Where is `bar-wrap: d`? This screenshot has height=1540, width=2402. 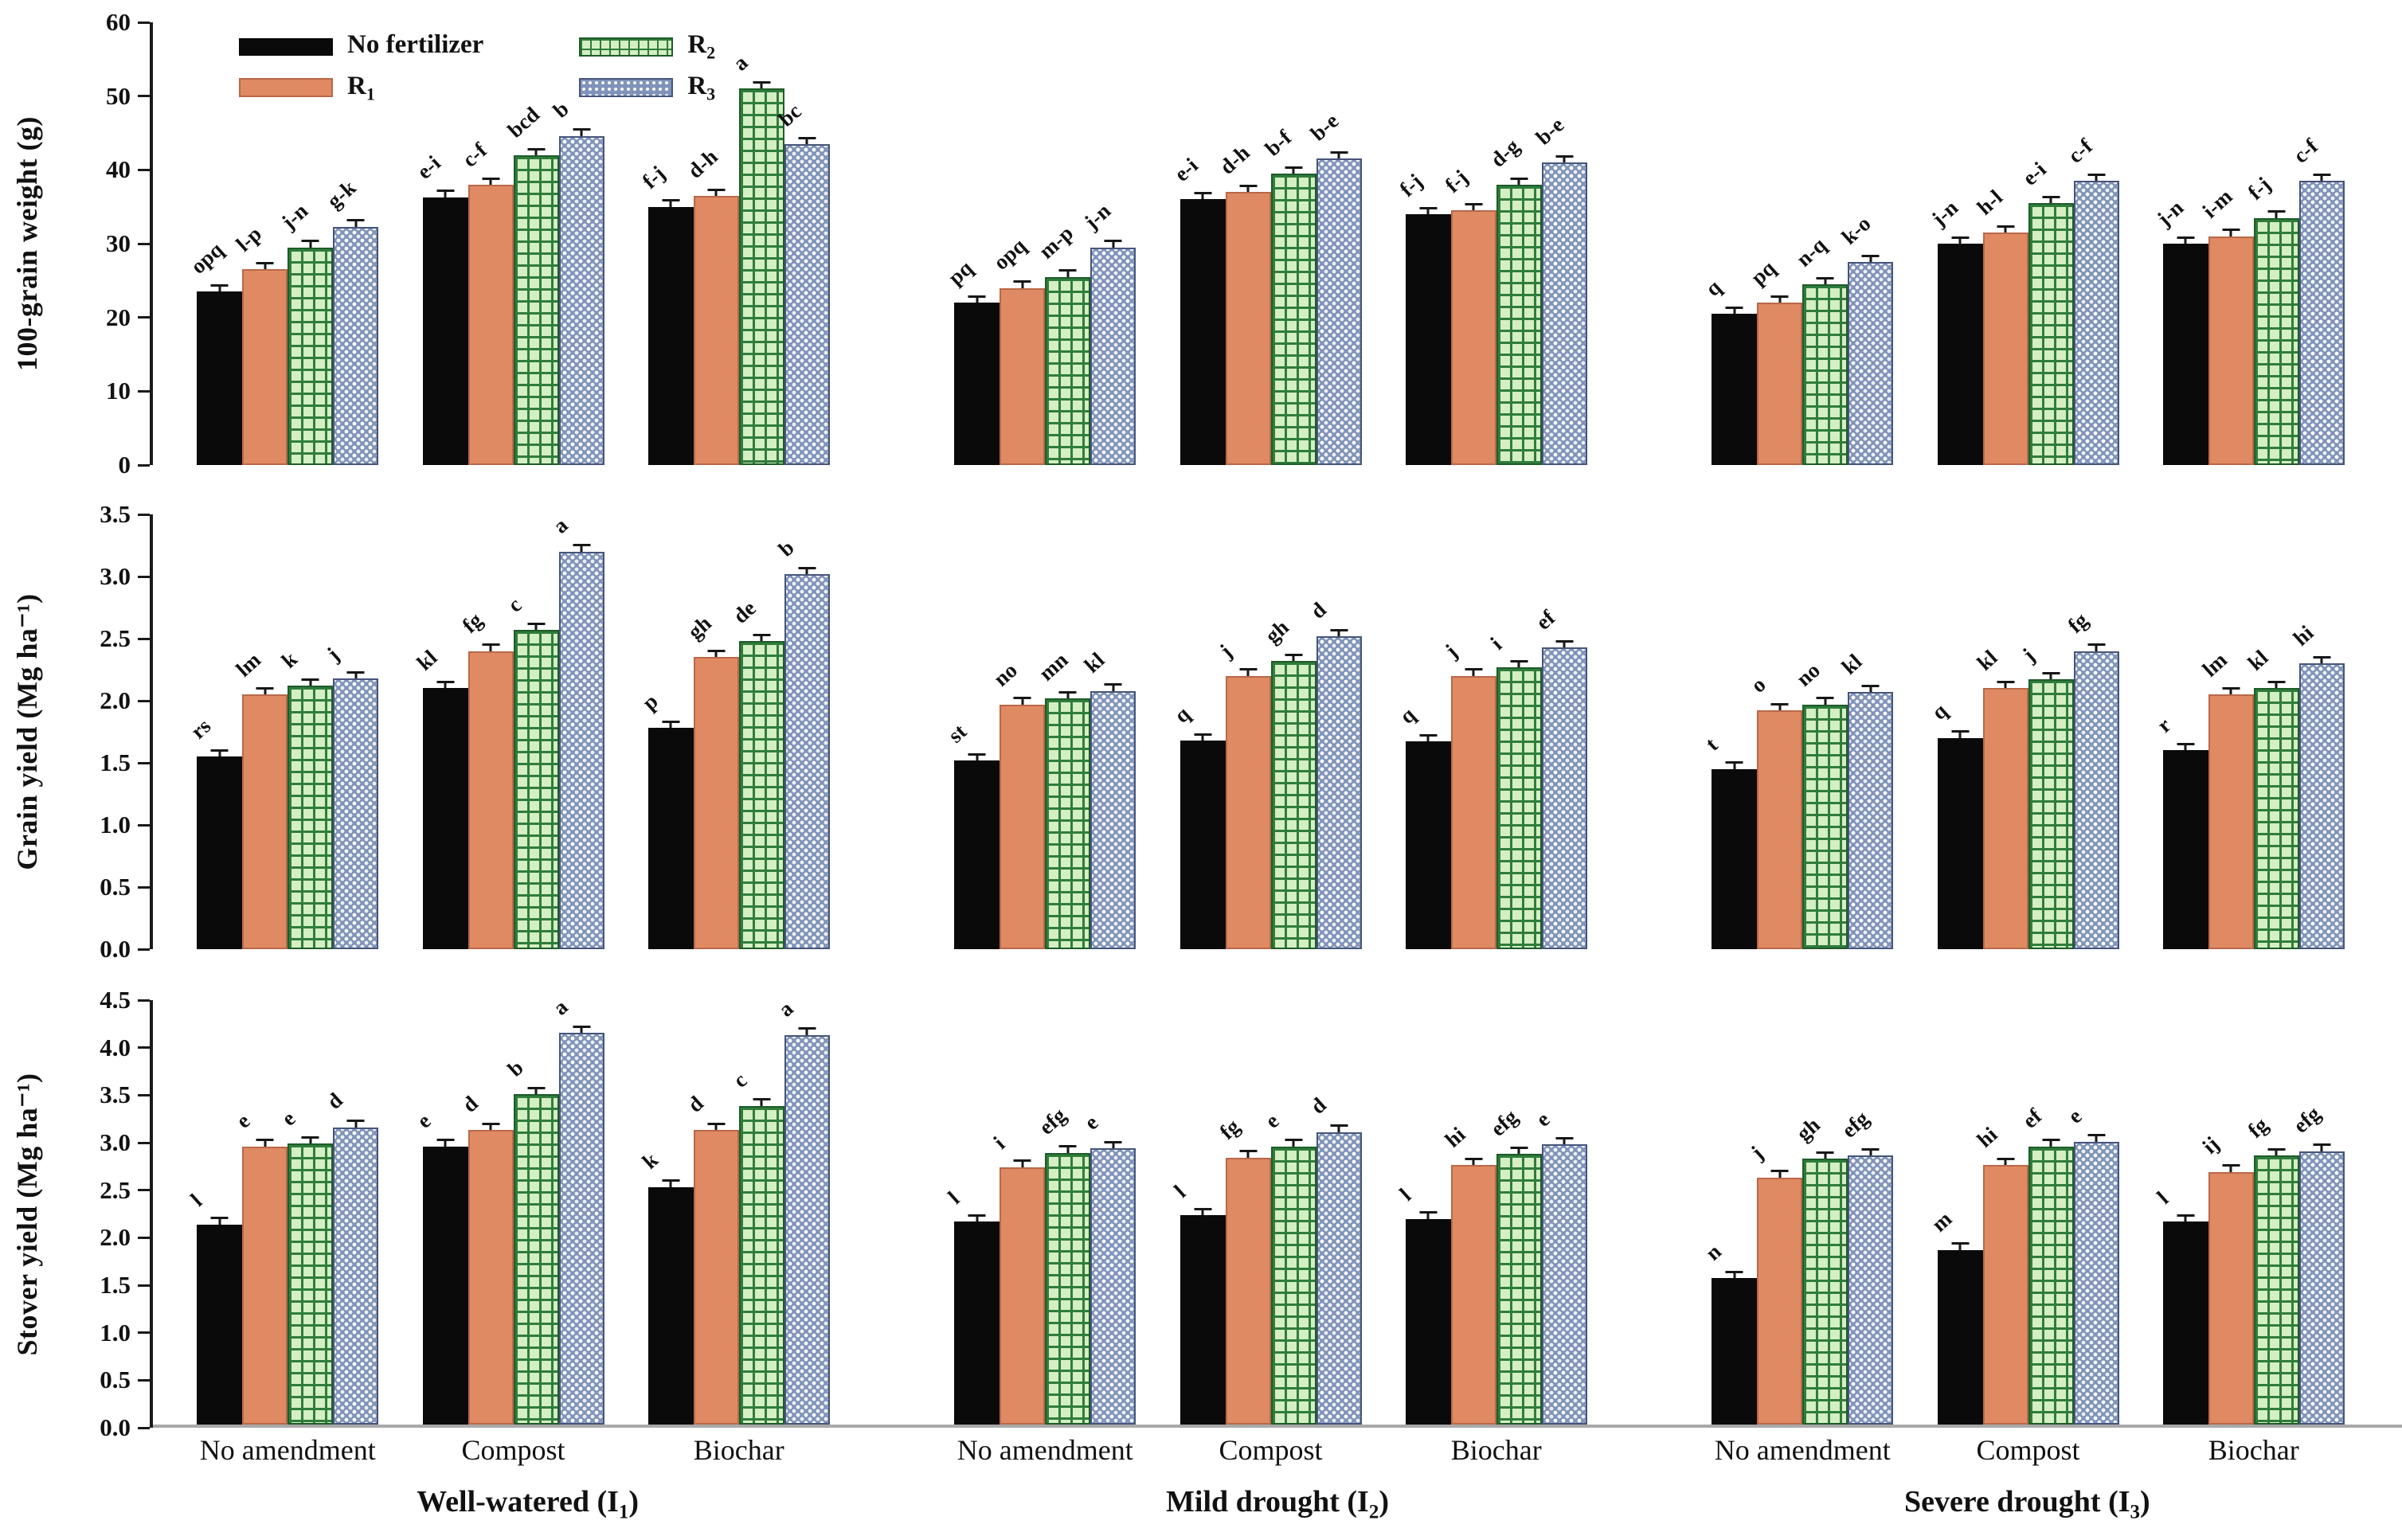
bar-wrap: d is located at coordinates (351, 1212).